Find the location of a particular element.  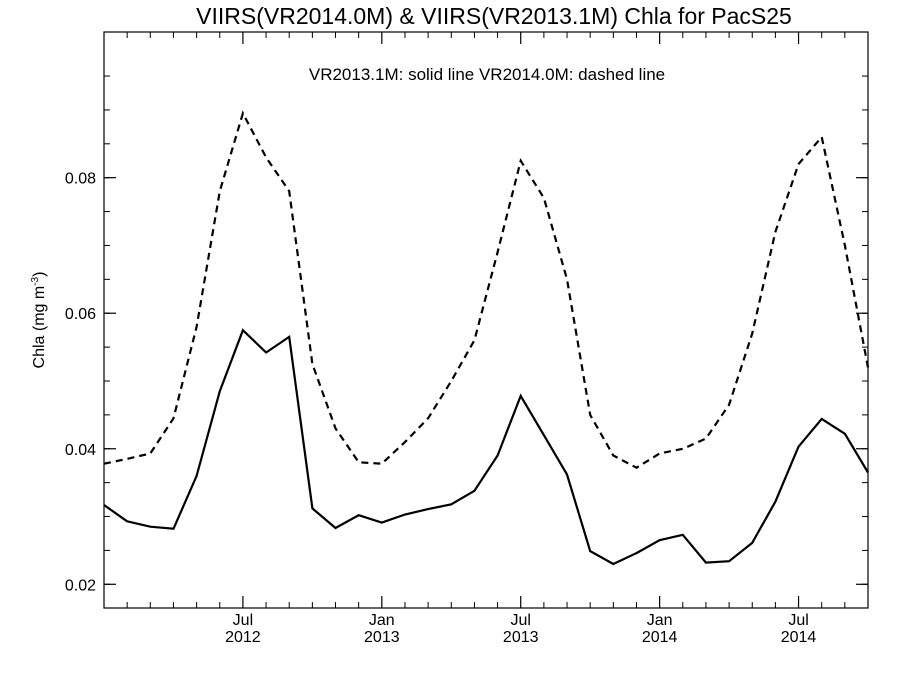

y-tick-label: 0.04 is located at coordinates (80, 450).